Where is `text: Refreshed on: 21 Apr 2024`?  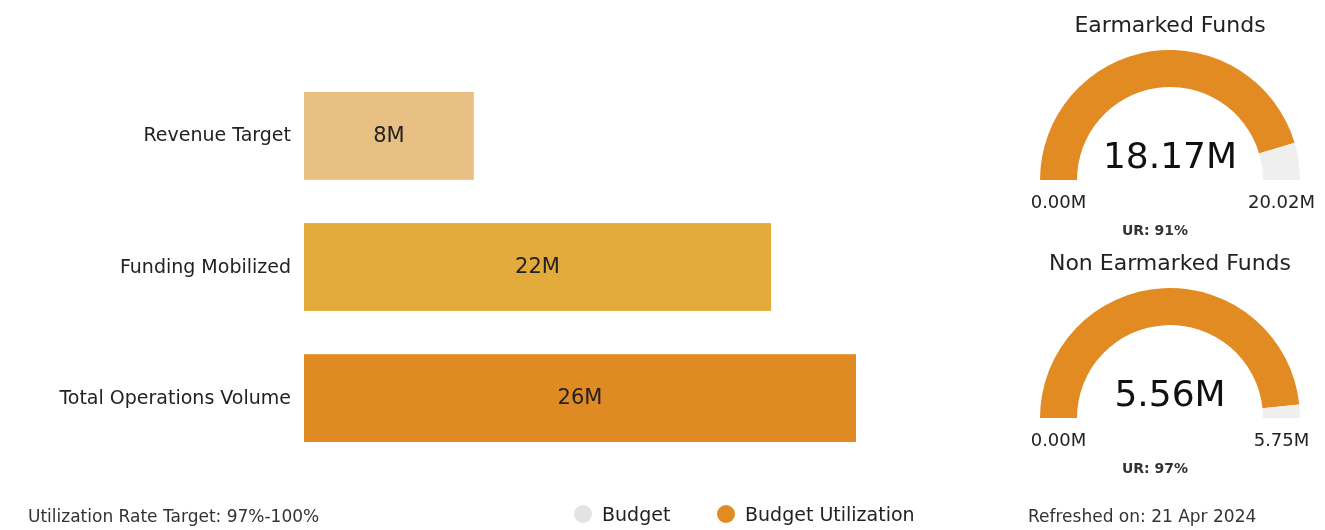
text: Refreshed on: 21 Apr 2024 is located at coordinates (1142, 516).